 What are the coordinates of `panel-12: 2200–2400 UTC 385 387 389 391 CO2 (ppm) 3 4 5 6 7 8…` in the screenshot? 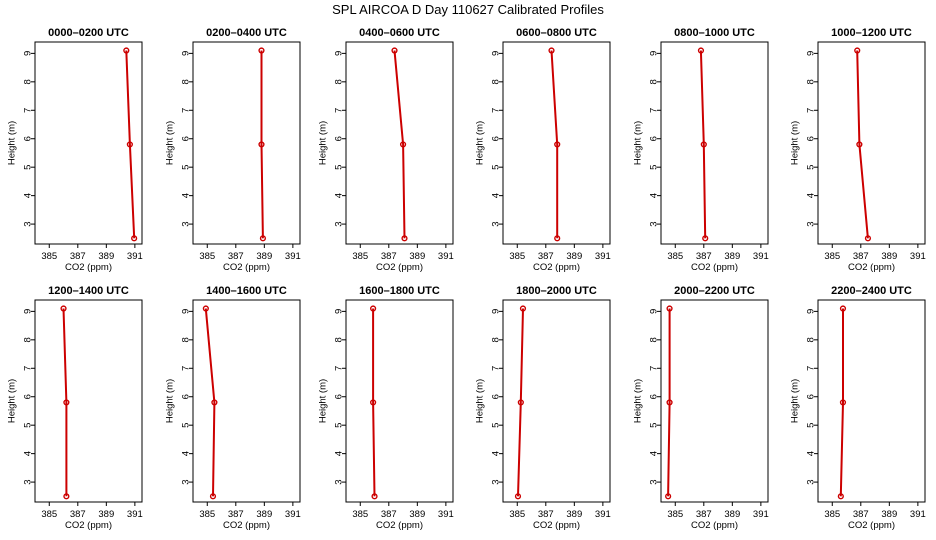 It's located at (857, 408).